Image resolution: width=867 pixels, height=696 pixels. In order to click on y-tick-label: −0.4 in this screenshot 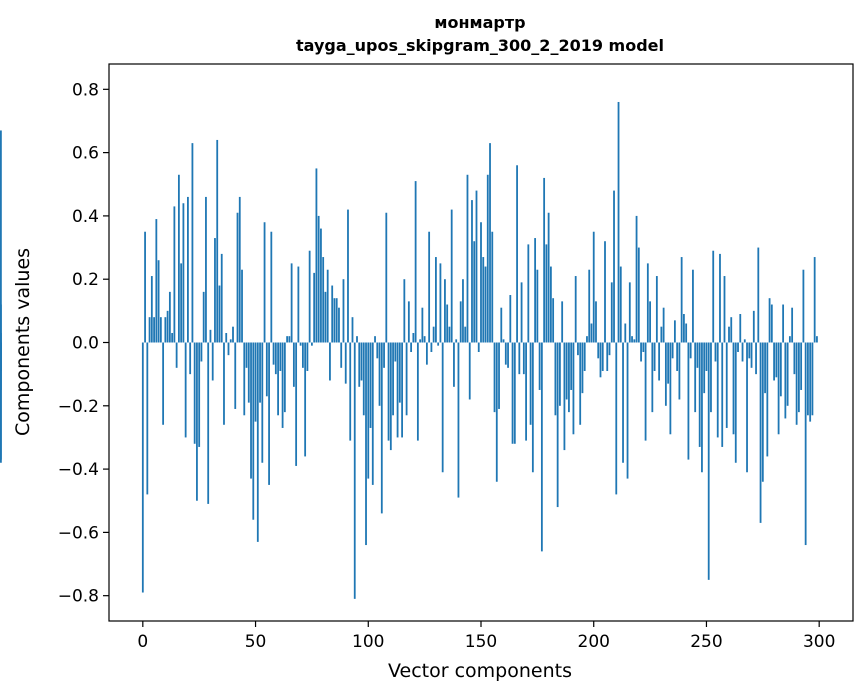, I will do `click(78, 470)`.